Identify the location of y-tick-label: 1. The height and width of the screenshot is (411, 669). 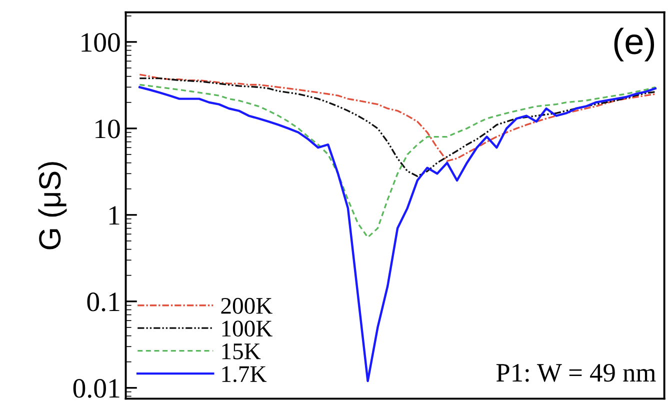
(114, 215).